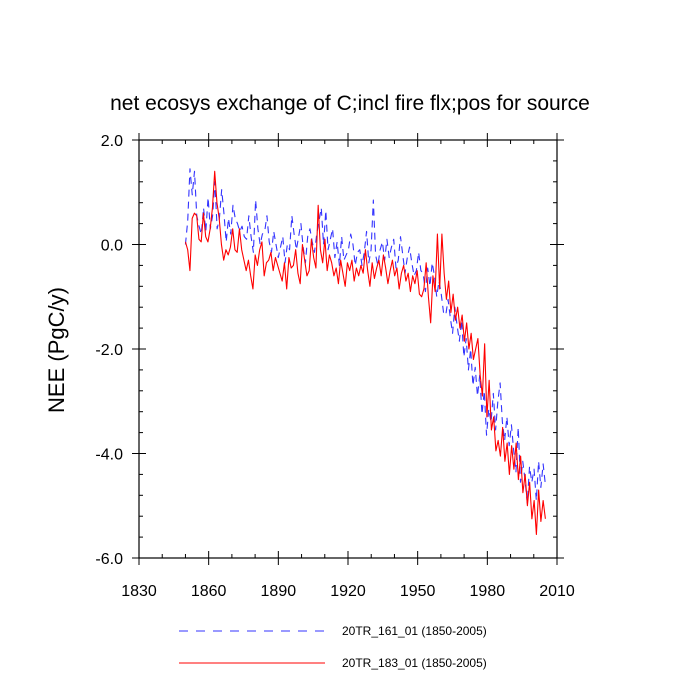 This screenshot has height=700, width=700. I want to click on legend-label-1: 20TR_161_01 (1850-2005), so click(414, 631).